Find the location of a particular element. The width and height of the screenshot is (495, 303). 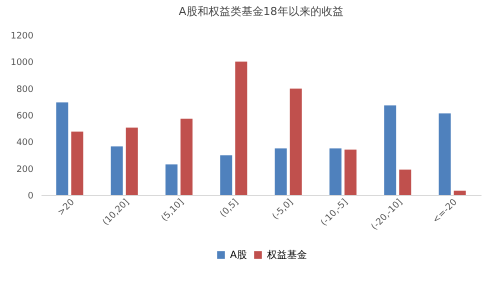

legend-label: 权益基金 is located at coordinates (286, 255).